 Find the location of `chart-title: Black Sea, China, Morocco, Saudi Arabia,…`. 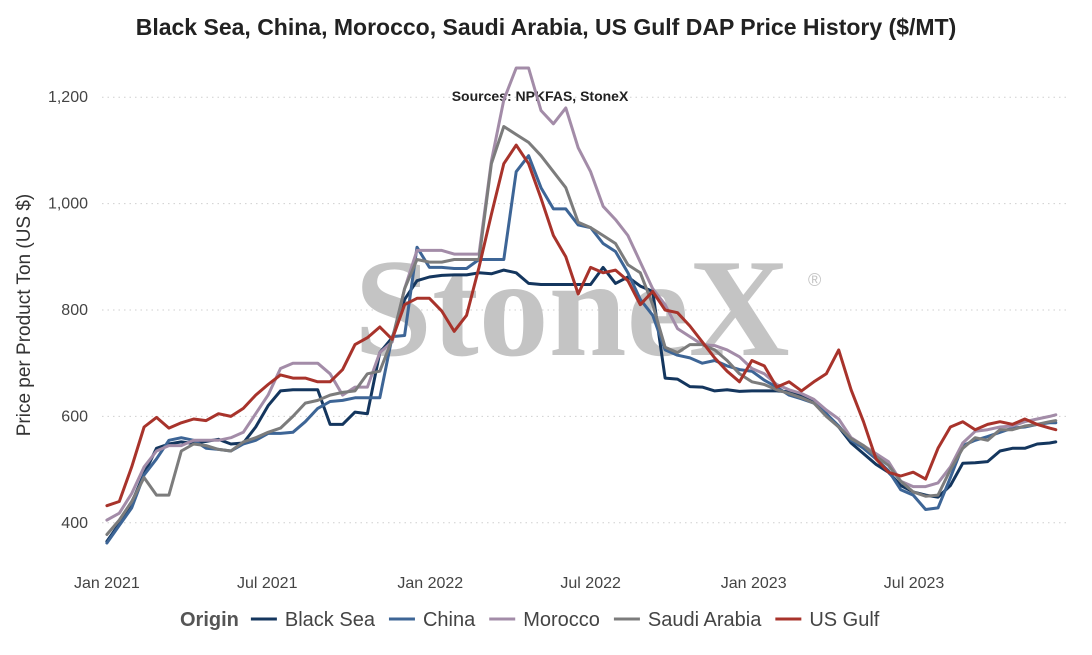

chart-title: Black Sea, China, Morocco, Saudi Arabia,… is located at coordinates (546, 27).